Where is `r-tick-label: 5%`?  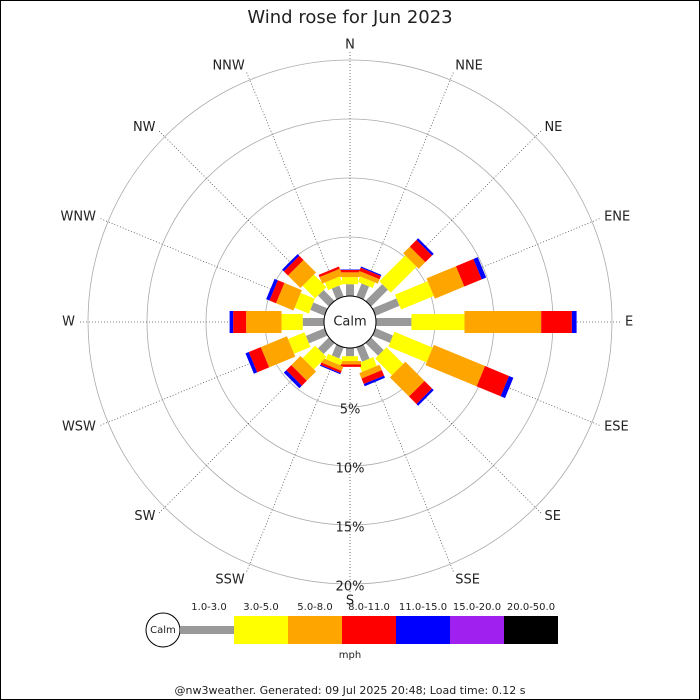
r-tick-label: 5% is located at coordinates (350, 410).